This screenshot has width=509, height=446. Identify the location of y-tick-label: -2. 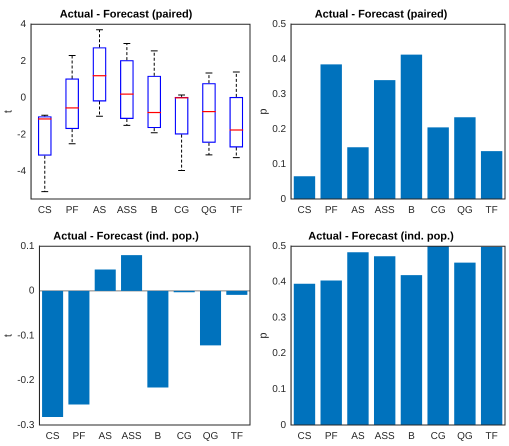
(22, 134).